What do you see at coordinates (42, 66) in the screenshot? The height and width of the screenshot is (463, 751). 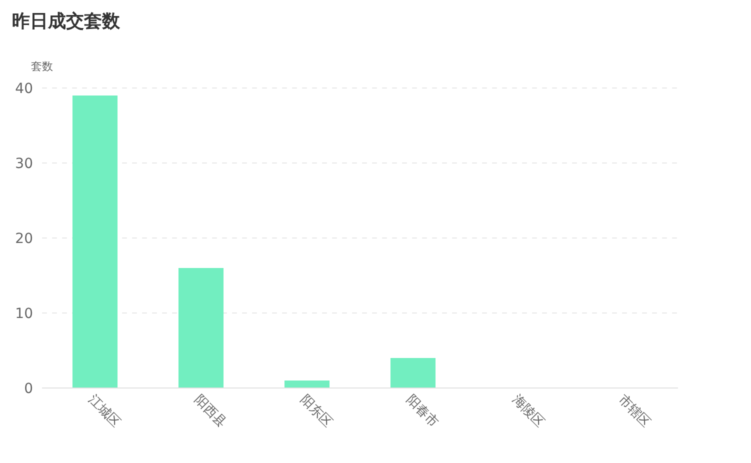 I see `y-axis-title: 套数` at bounding box center [42, 66].